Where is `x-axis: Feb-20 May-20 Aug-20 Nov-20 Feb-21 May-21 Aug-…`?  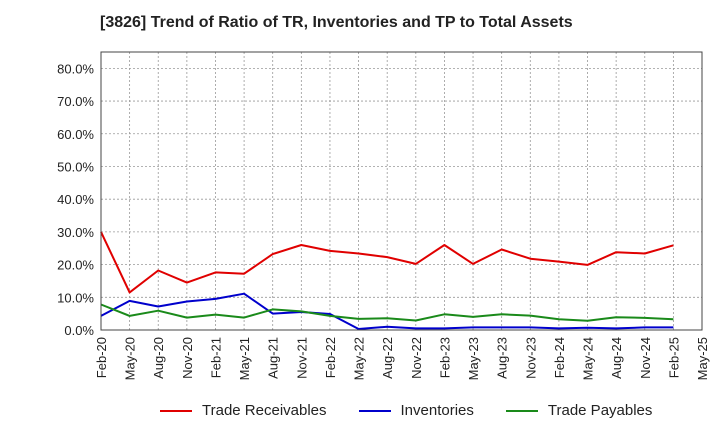
x-axis: Feb-20 May-20 Aug-20 Nov-20 Feb-21 May-21 Aug-… is located at coordinates (402, 358).